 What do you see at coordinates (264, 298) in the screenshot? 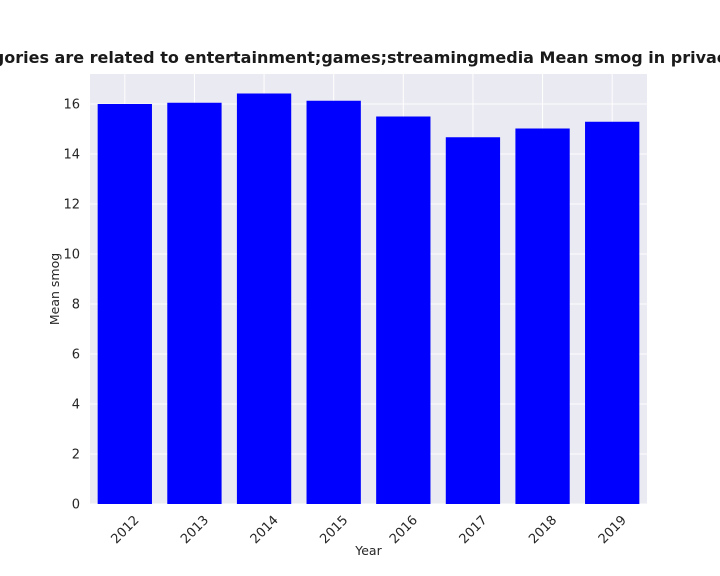
I see `bar-2014` at bounding box center [264, 298].